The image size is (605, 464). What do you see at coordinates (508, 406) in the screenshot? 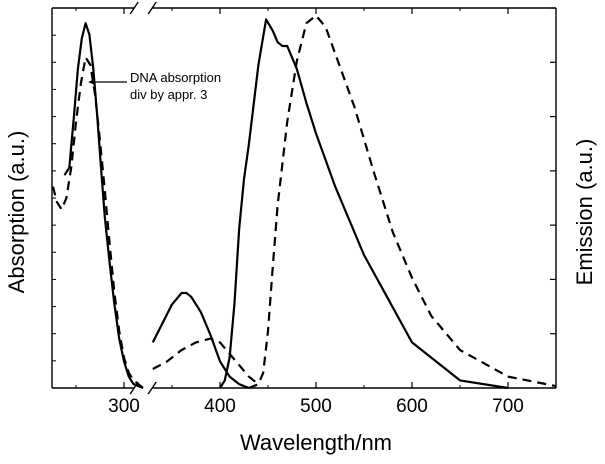
I see `x-tick-label: 700` at bounding box center [508, 406].